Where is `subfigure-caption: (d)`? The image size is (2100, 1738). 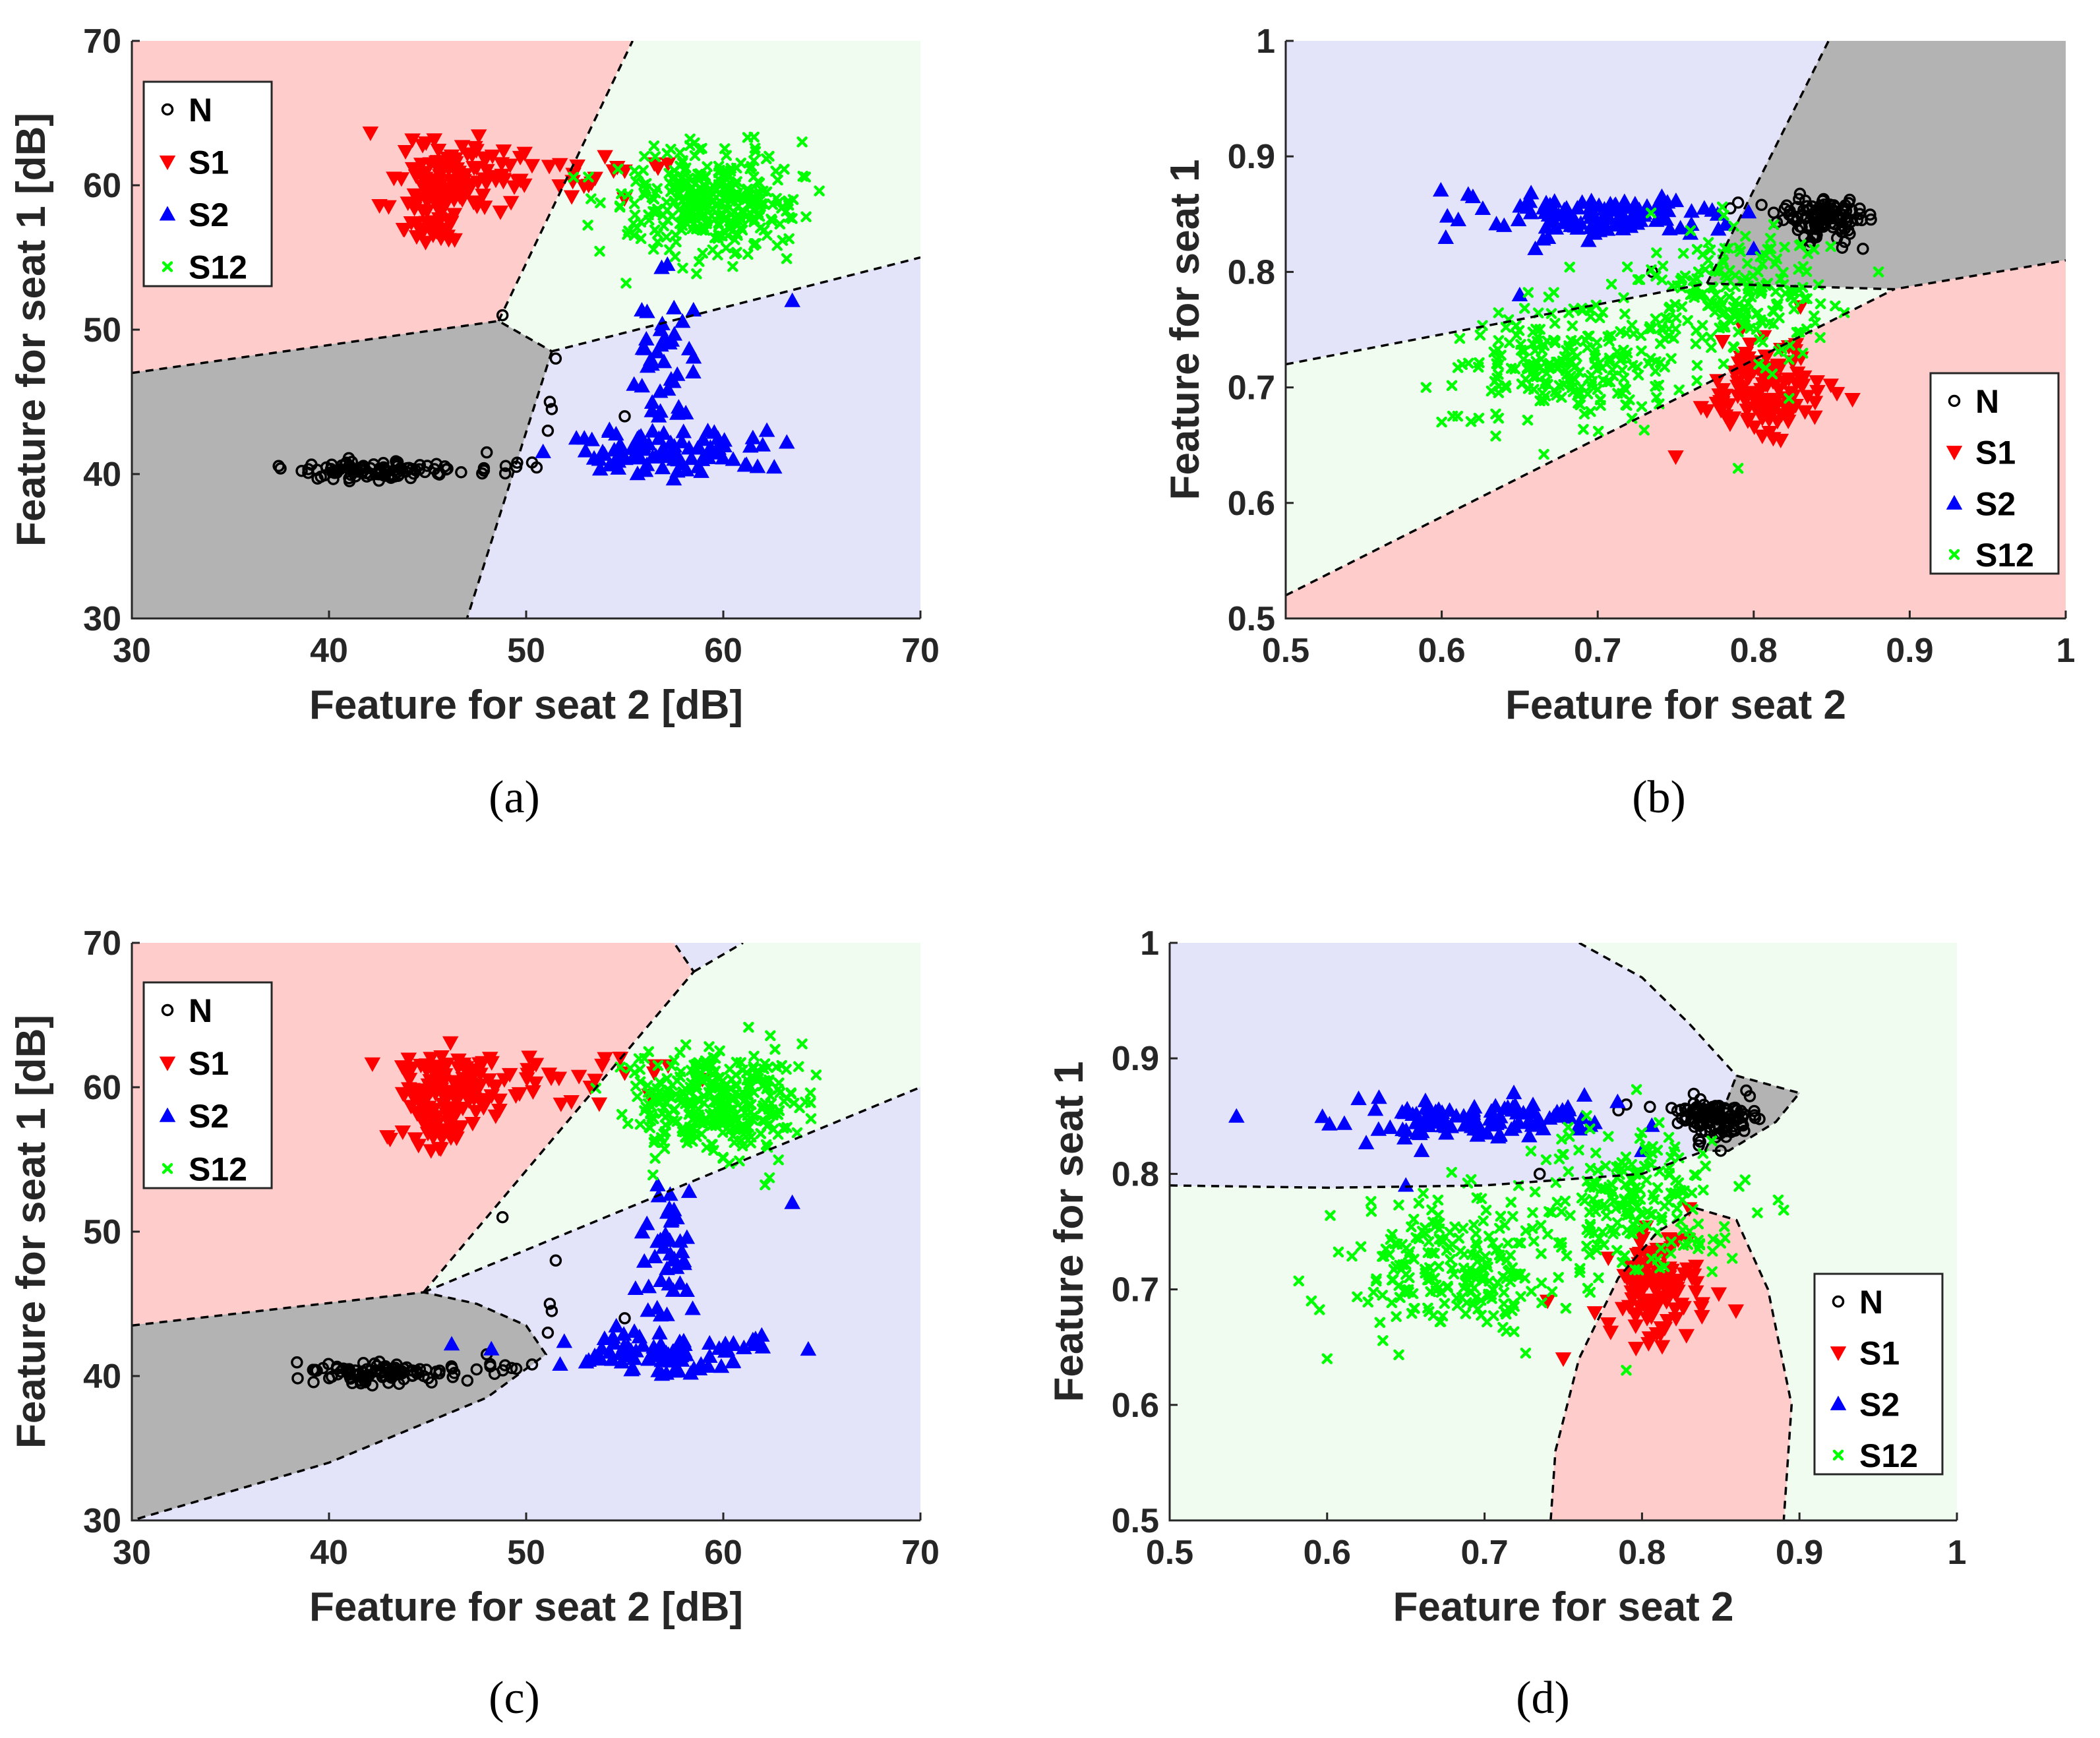
subfigure-caption: (d) is located at coordinates (1543, 1698).